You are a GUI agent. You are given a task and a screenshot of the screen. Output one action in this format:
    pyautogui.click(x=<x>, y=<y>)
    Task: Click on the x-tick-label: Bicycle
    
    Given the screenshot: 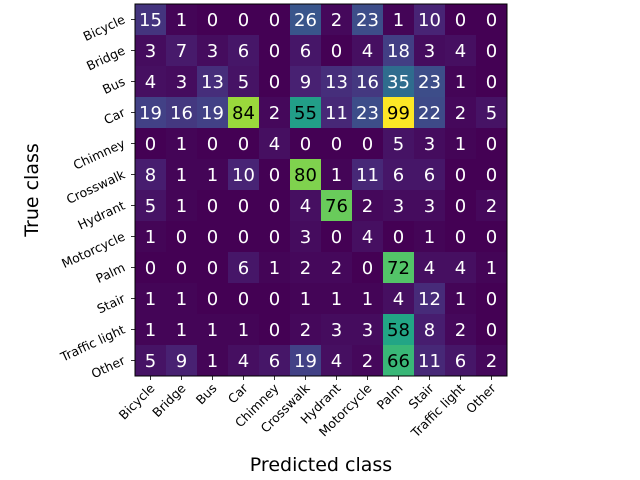 What is the action you would take?
    pyautogui.click(x=137, y=401)
    